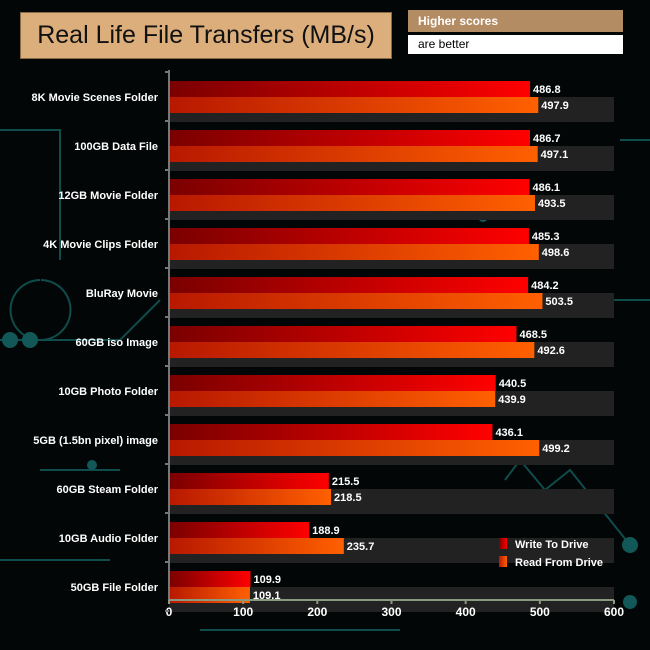  I want to click on data-label: 188.9, so click(326, 531).